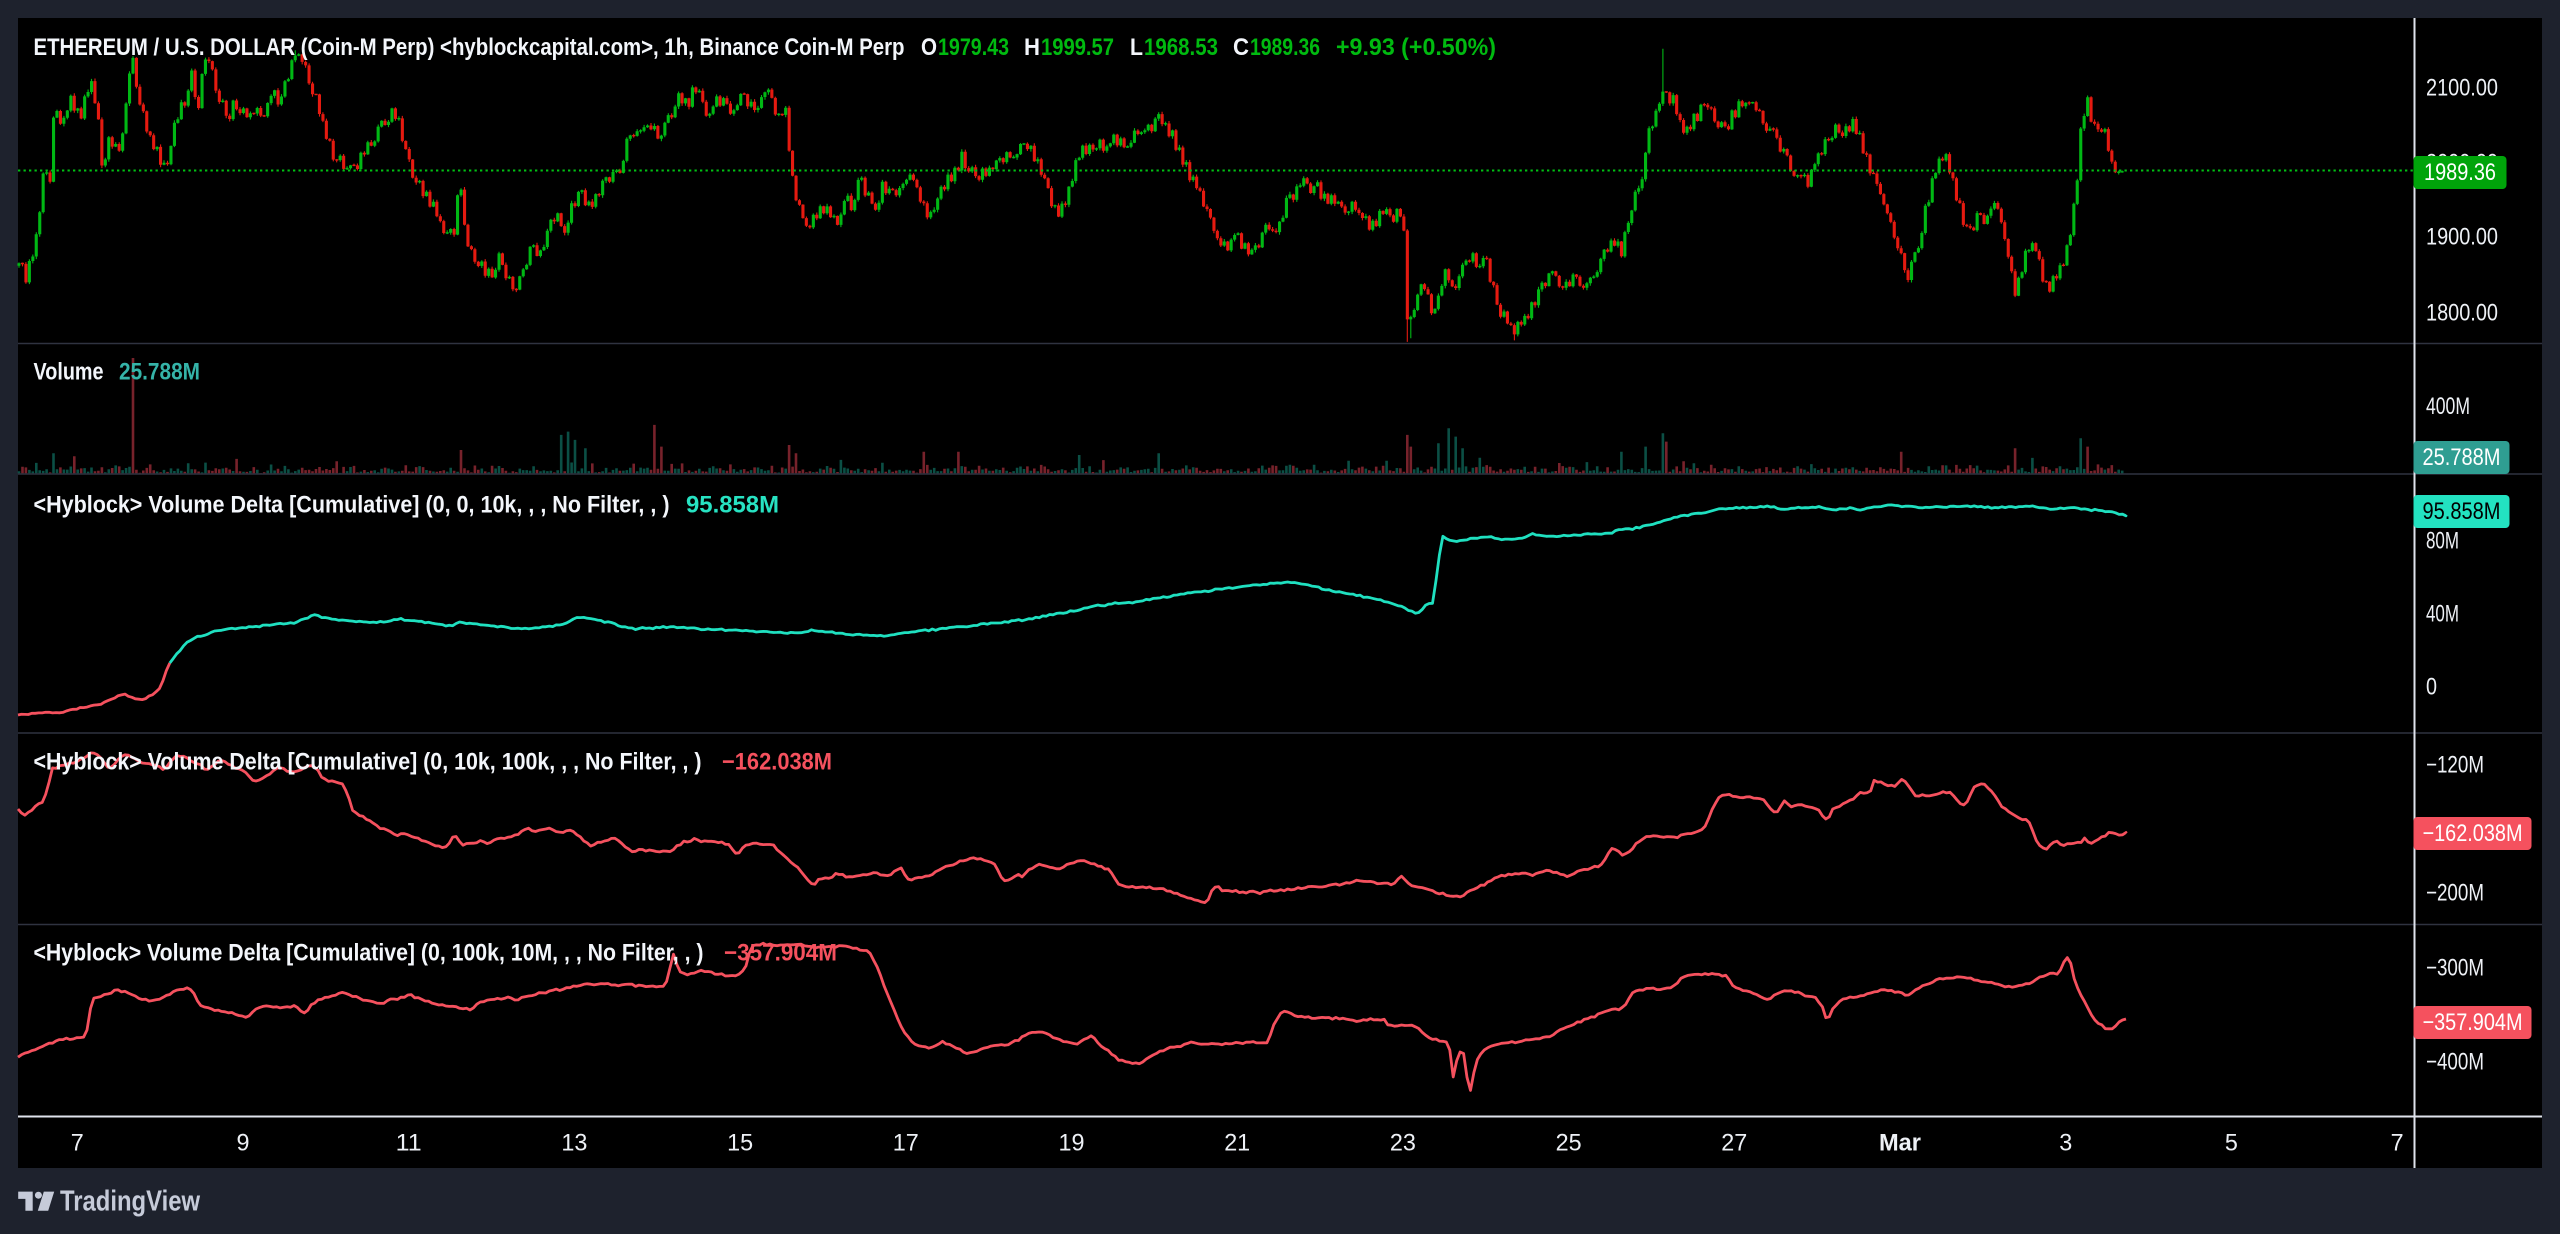  Describe the element at coordinates (1241, 47) in the screenshot. I see `svg-text: C` at that location.